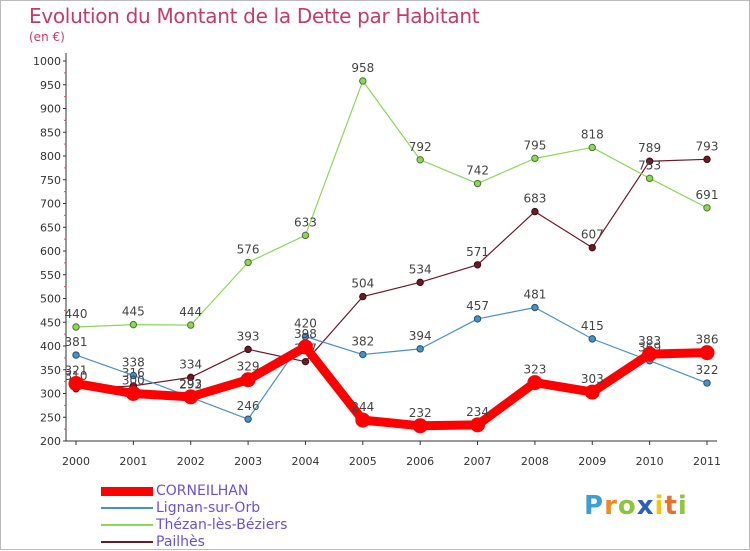 The height and width of the screenshot is (551, 750). Describe the element at coordinates (50, 441) in the screenshot. I see `y-tick-label-200: 200` at that location.